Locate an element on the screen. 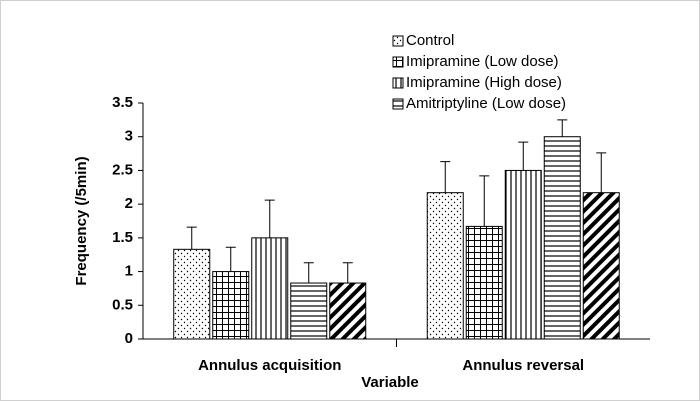 Image resolution: width=700 pixels, height=401 pixels. legend-label: Imipramine (High dose) is located at coordinates (484, 82).